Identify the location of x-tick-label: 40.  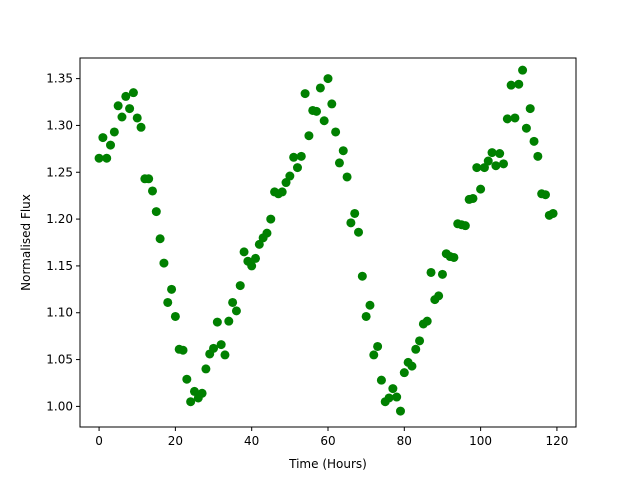
(251, 441).